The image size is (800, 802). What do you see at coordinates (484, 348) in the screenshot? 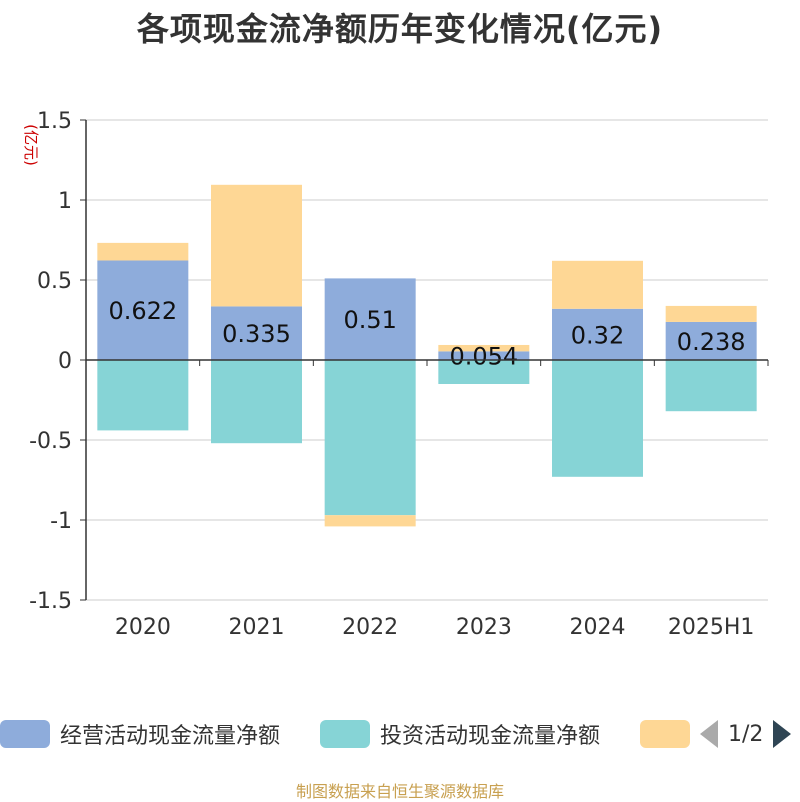
I see `bar-financing-2023` at bounding box center [484, 348].